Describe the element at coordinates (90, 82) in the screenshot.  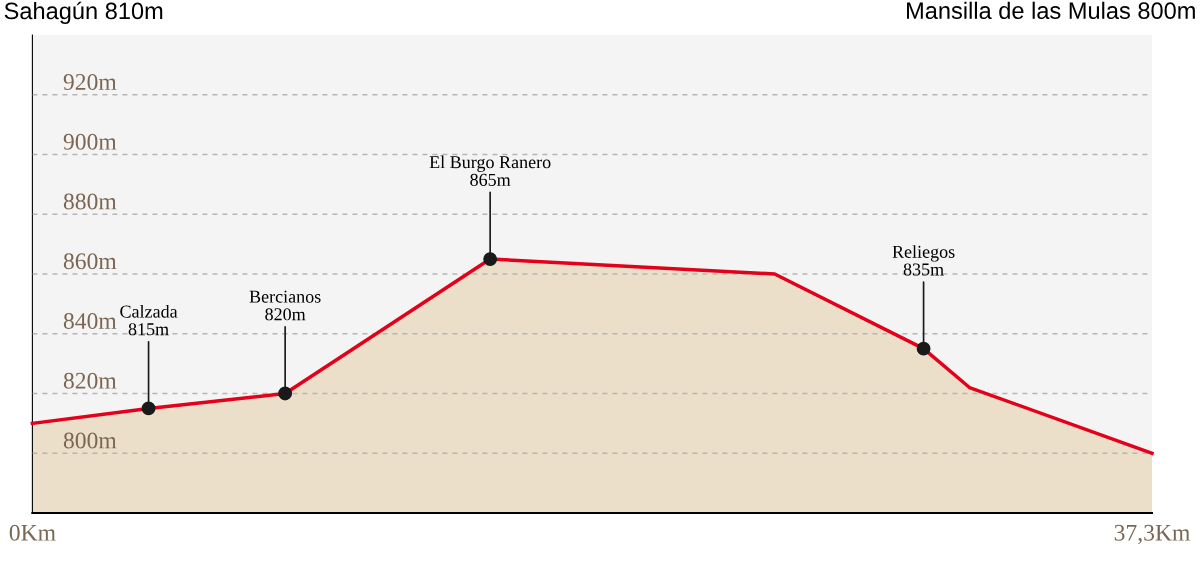
I see `y-tick-label: 920m` at that location.